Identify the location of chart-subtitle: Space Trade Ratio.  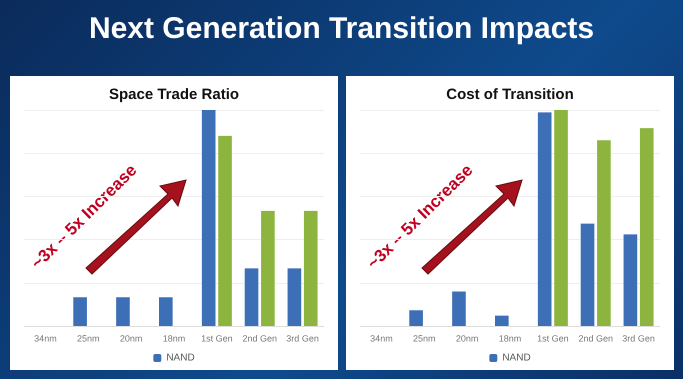
(174, 94).